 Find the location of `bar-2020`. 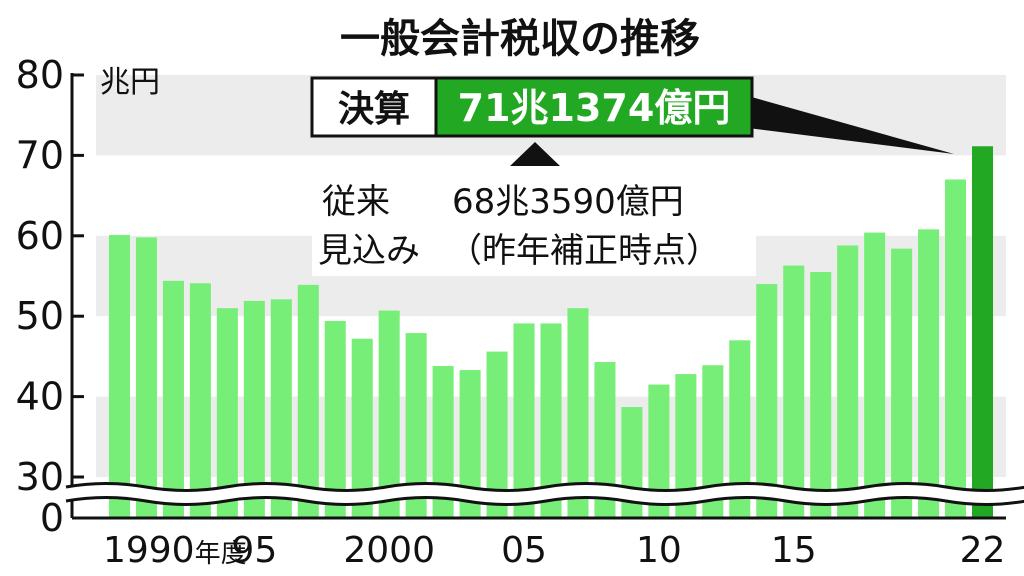

bar-2020 is located at coordinates (929, 374).